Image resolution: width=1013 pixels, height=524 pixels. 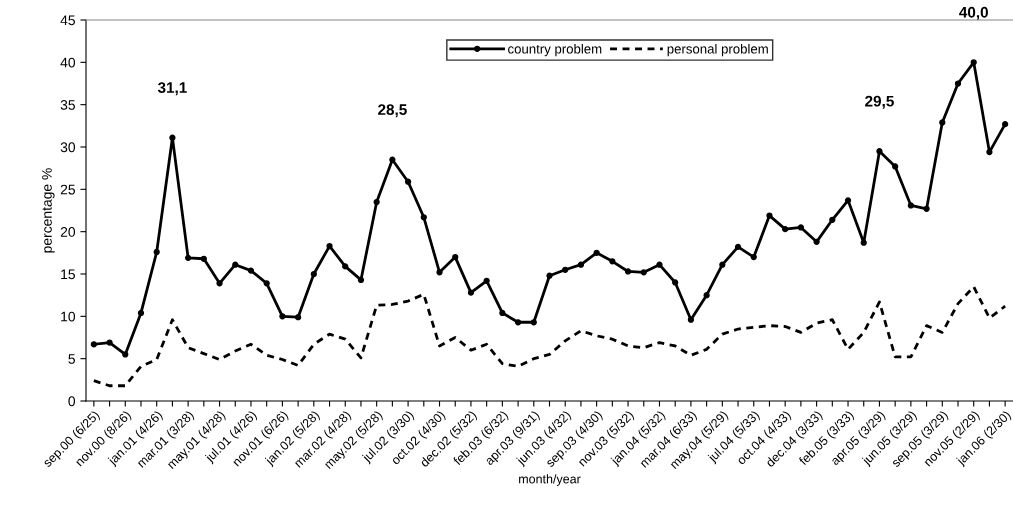 I want to click on y-tick-label: 30, so click(x=68, y=147).